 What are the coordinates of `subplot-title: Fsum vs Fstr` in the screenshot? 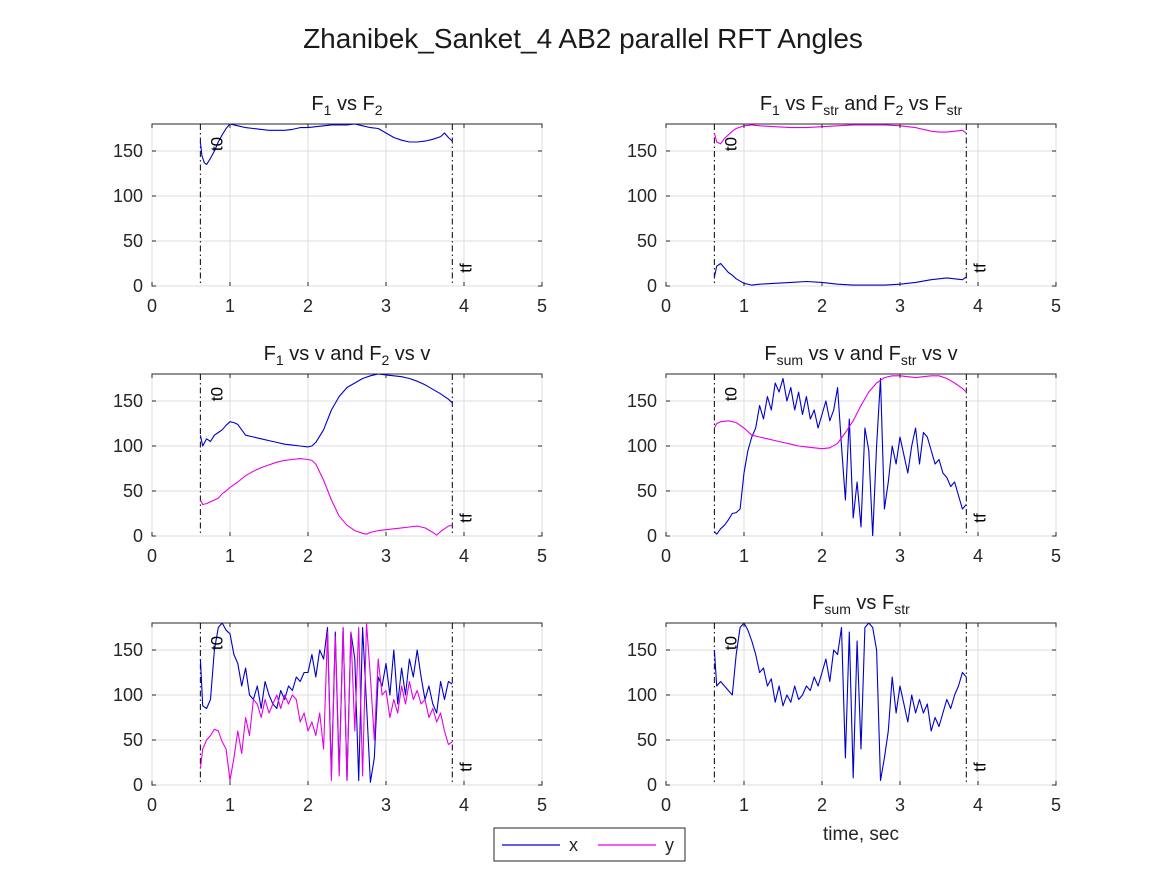 It's located at (861, 604).